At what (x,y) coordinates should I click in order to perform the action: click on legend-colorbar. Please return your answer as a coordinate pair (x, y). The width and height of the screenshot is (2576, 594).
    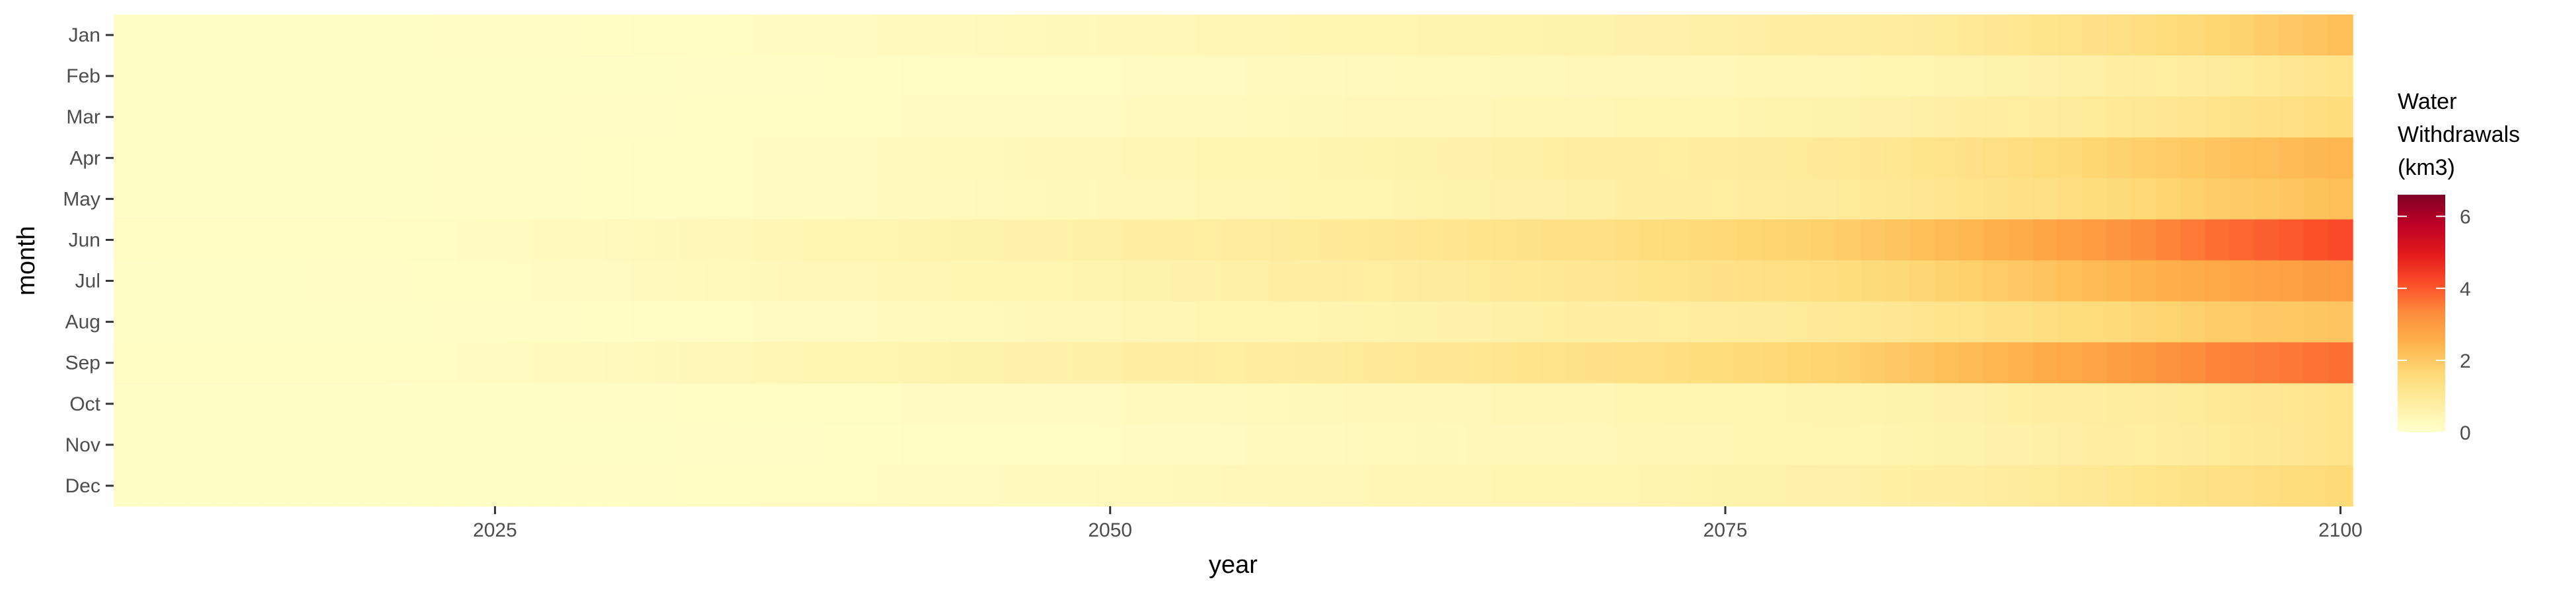
    Looking at the image, I should click on (2421, 313).